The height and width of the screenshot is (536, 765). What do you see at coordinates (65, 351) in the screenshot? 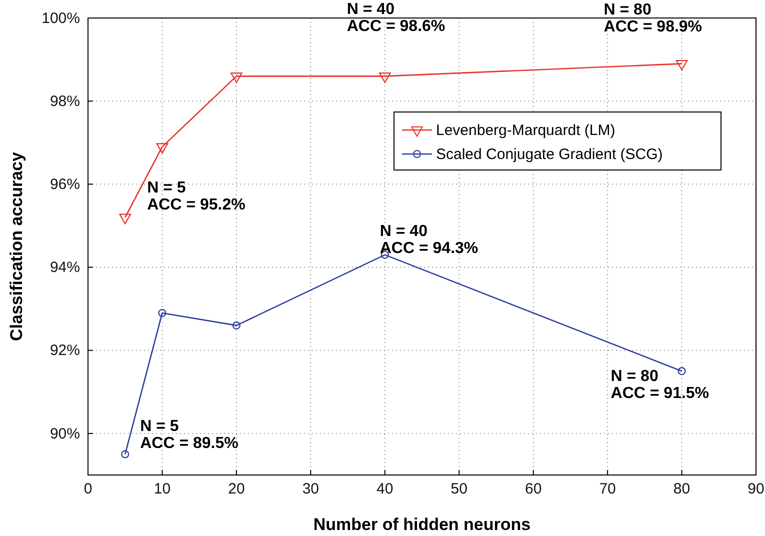
I see `y-tick-label: 92%` at bounding box center [65, 351].